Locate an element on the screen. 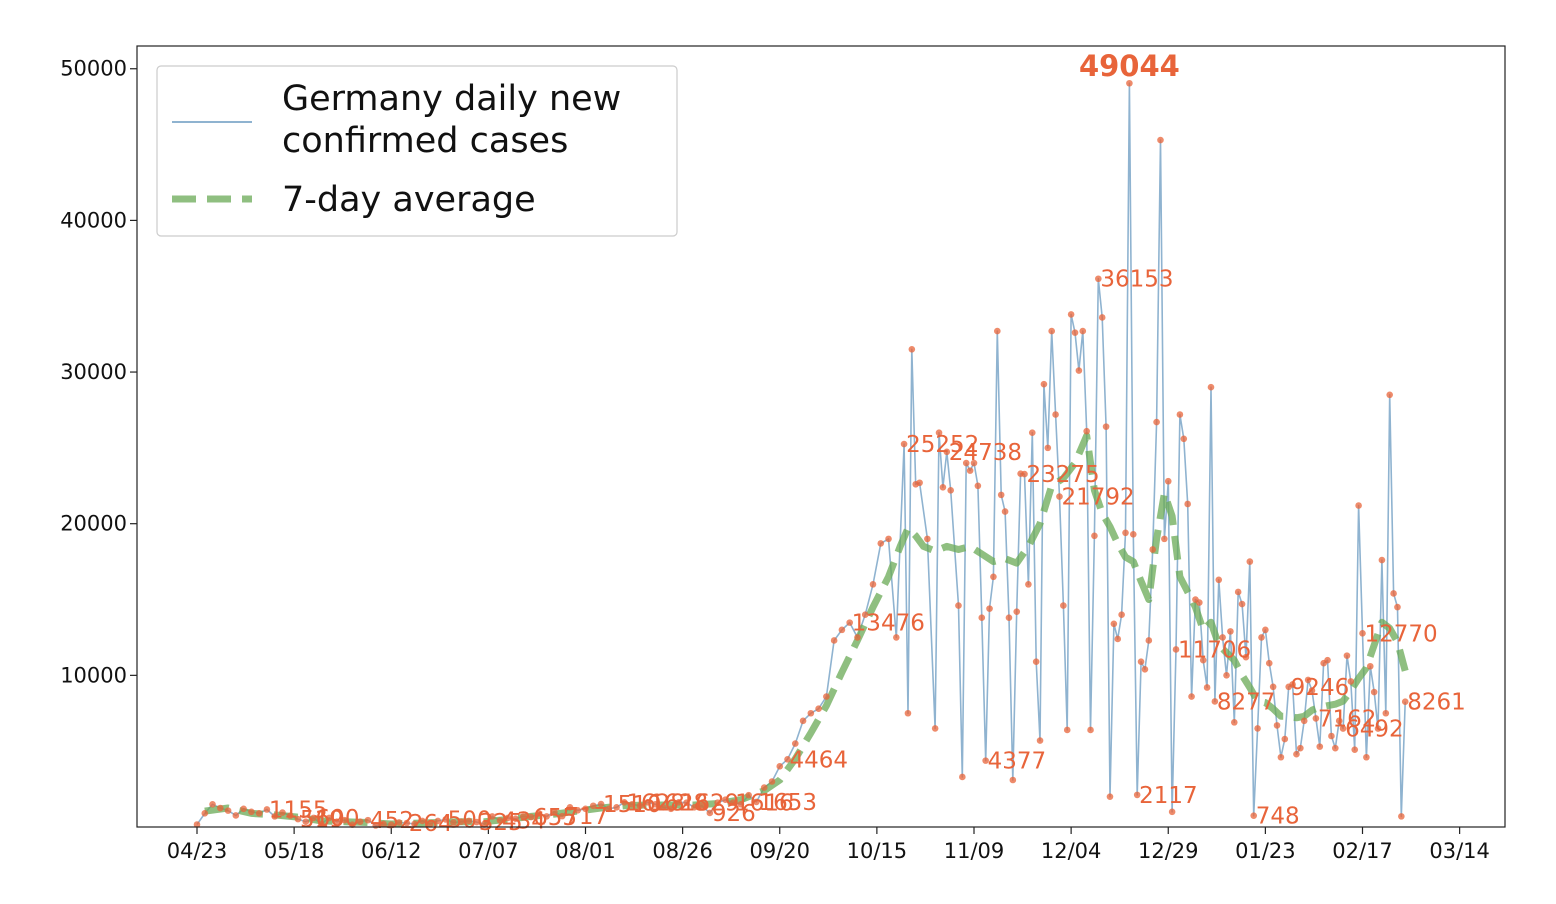 The height and width of the screenshot is (904, 1556). point-value-label: 6492 is located at coordinates (1374, 730).